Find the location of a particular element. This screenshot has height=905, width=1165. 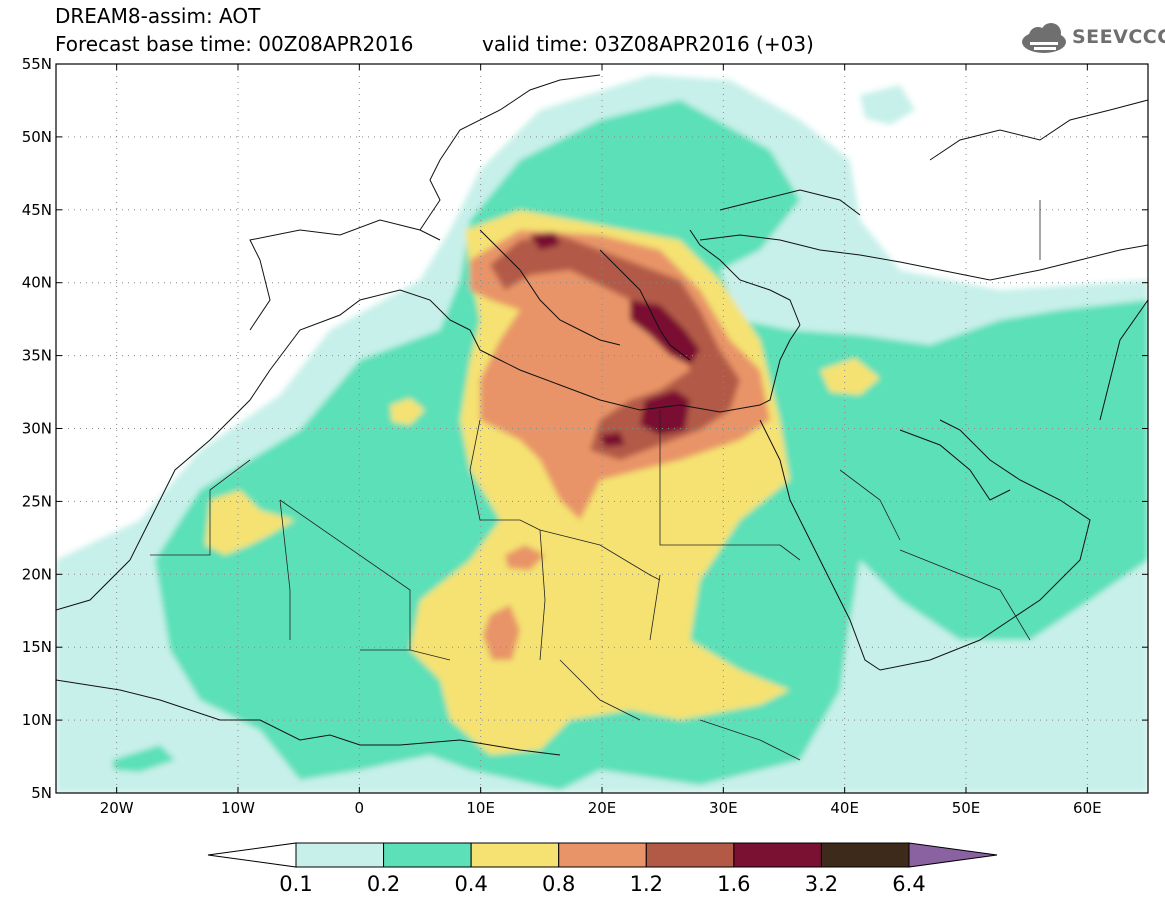

forecast-base-time: Forecast base time: 00Z08APR2016 is located at coordinates (234, 44).